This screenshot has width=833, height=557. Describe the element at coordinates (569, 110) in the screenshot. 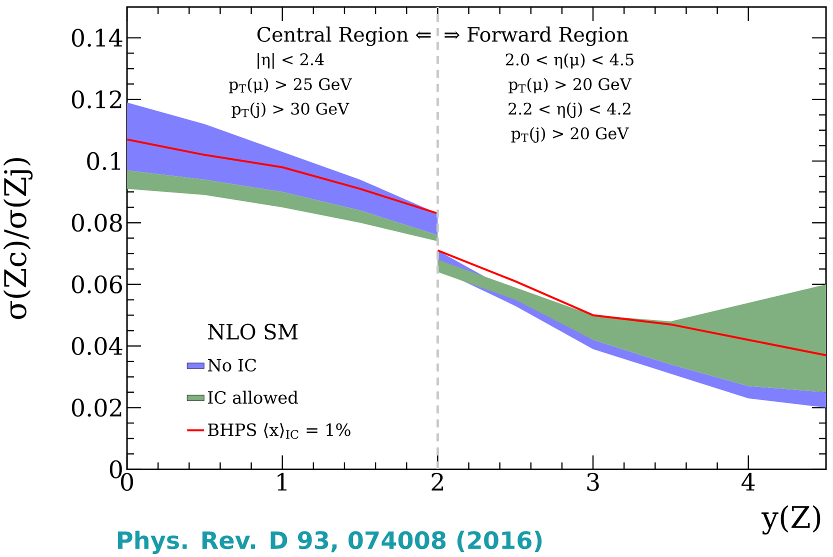

I see `annotation: 2.2 < η(j) < 4.2` at that location.